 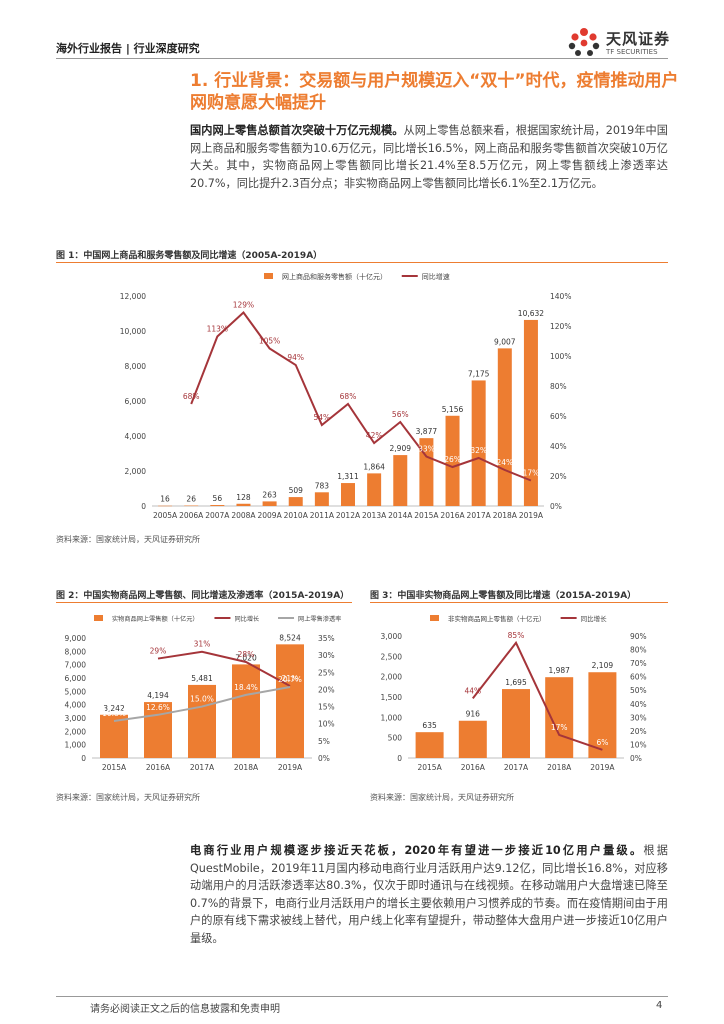 What do you see at coordinates (452, 515) in the screenshot?
I see `x-tick-label: 2016A` at bounding box center [452, 515].